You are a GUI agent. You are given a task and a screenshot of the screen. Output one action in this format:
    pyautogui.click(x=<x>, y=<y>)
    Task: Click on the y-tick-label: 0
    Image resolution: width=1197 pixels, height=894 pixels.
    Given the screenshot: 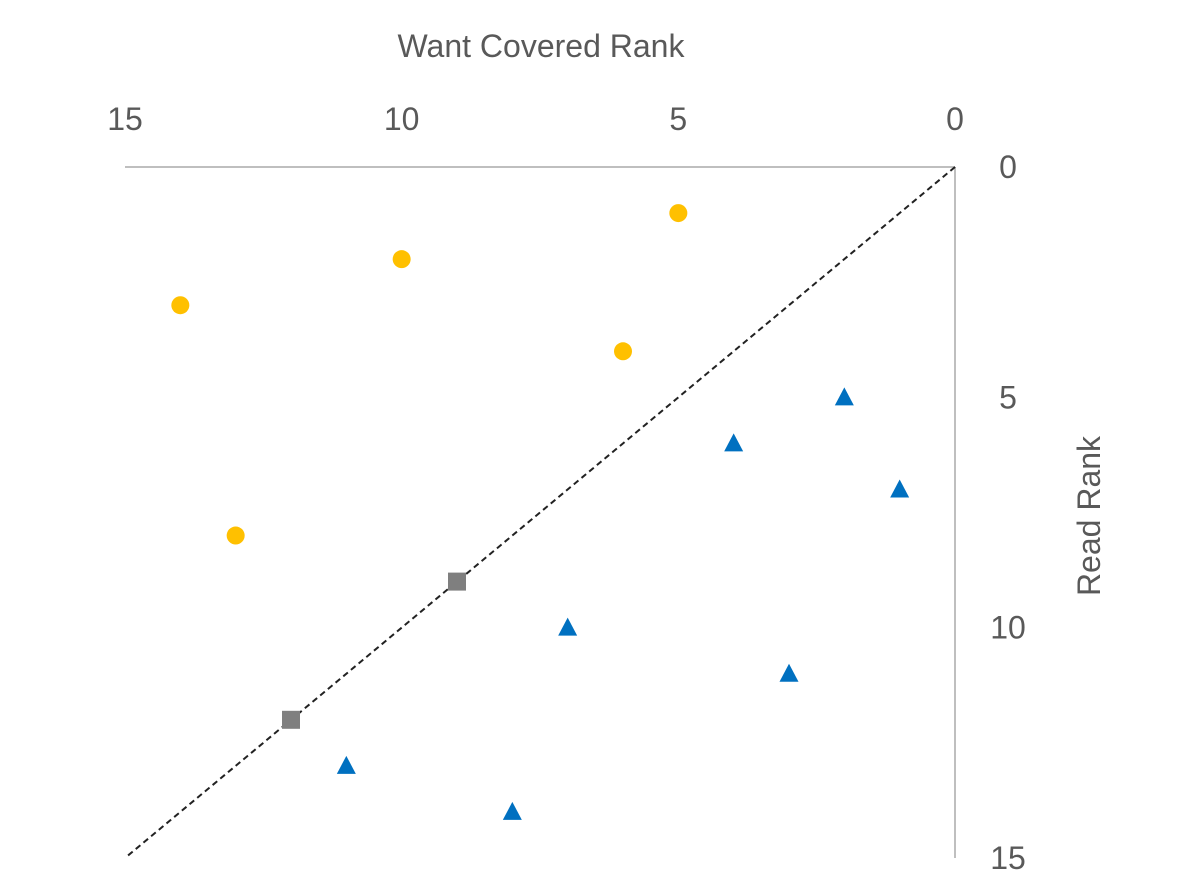 What is the action you would take?
    pyautogui.click(x=1008, y=167)
    